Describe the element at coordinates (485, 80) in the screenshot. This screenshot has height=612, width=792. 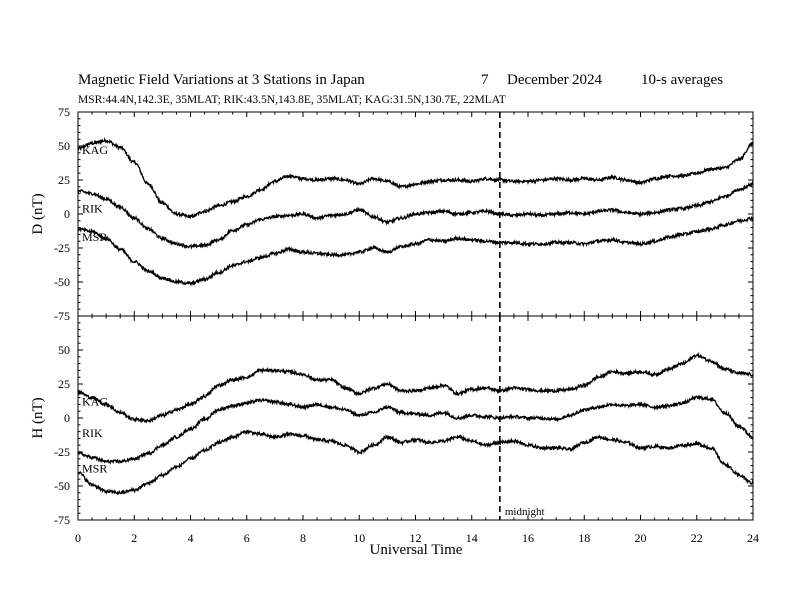
I see `title-day: 7` at that location.